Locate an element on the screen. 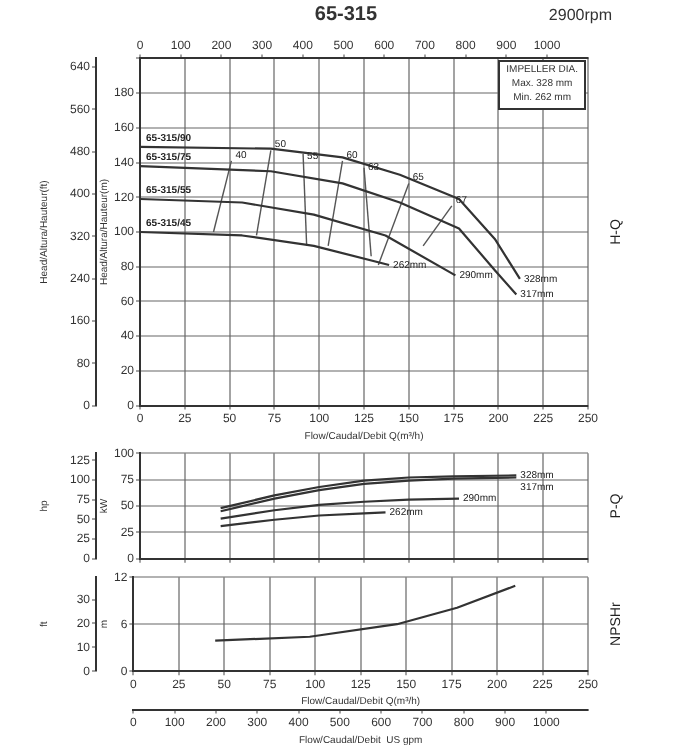 This screenshot has height=748, width=692. chart-subtitle: 2900rpm is located at coordinates (580, 15).